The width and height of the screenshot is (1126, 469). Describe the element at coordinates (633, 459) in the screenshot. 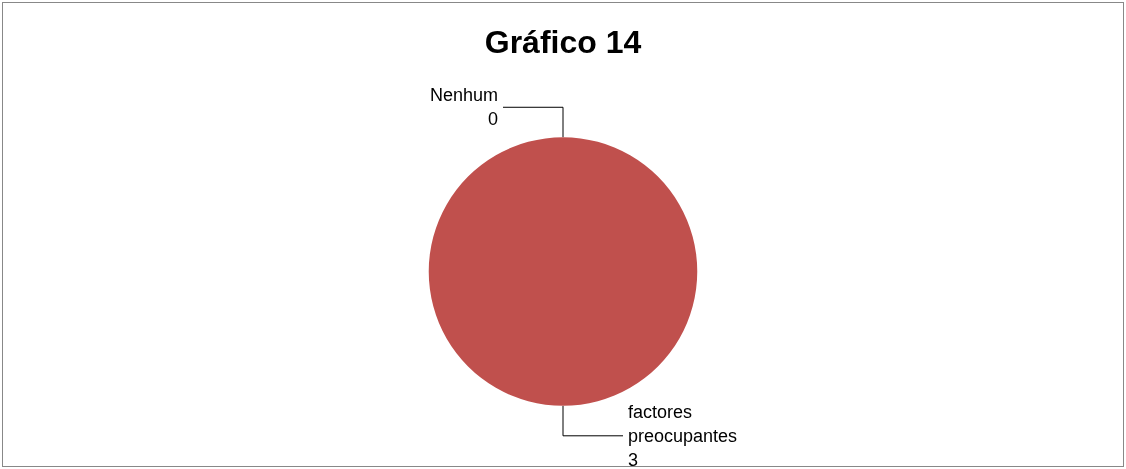

I see `data-label: 3` at that location.